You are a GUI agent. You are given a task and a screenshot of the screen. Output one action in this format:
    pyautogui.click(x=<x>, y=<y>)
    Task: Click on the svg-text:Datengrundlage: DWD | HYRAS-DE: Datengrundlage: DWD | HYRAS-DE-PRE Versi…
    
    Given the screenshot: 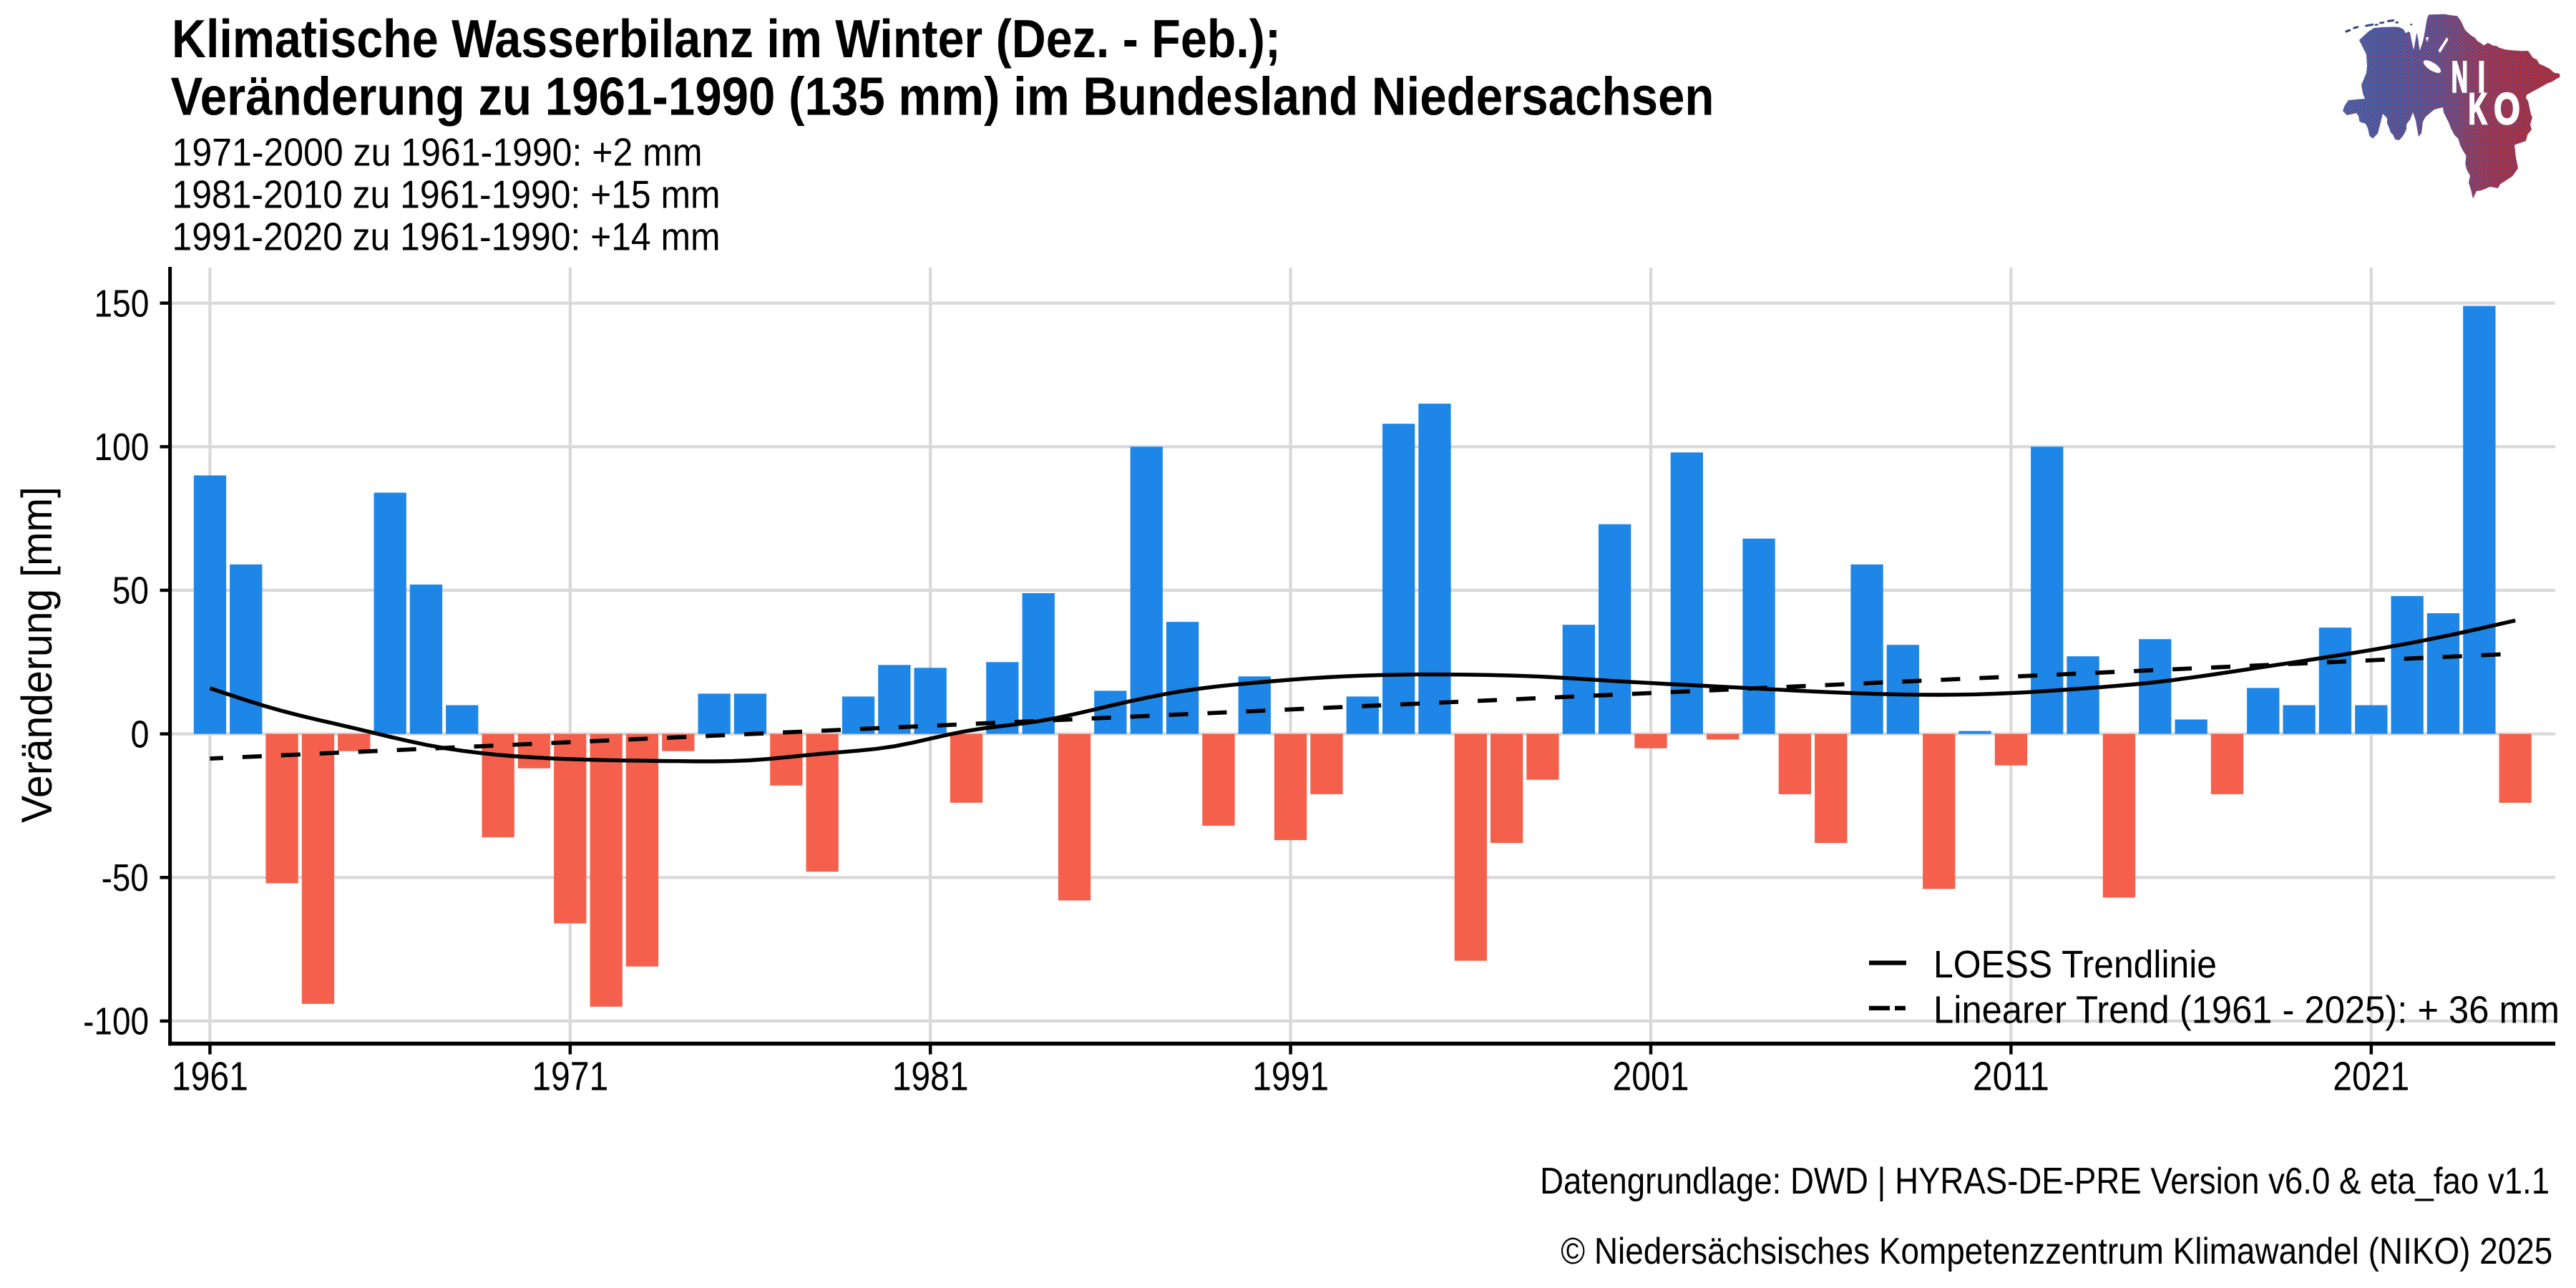 What is the action you would take?
    pyautogui.click(x=2045, y=1181)
    